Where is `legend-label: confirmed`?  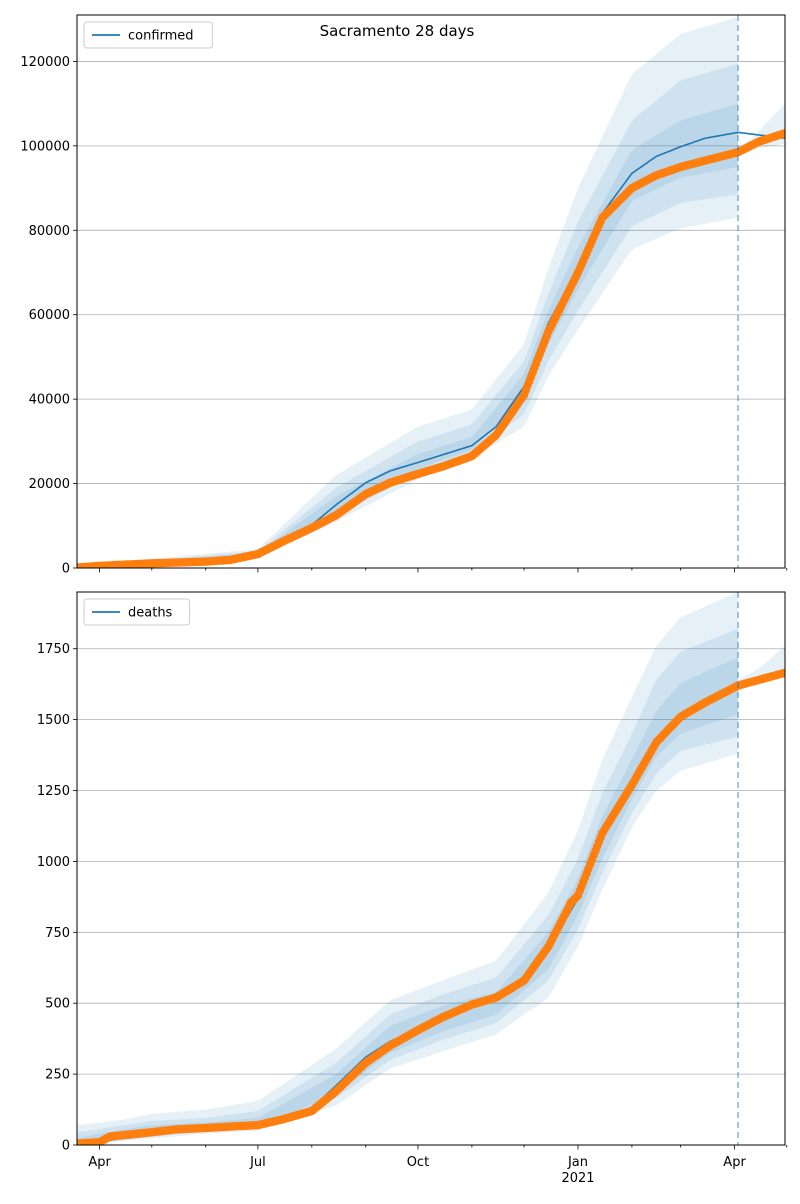 legend-label: confirmed is located at coordinates (161, 36).